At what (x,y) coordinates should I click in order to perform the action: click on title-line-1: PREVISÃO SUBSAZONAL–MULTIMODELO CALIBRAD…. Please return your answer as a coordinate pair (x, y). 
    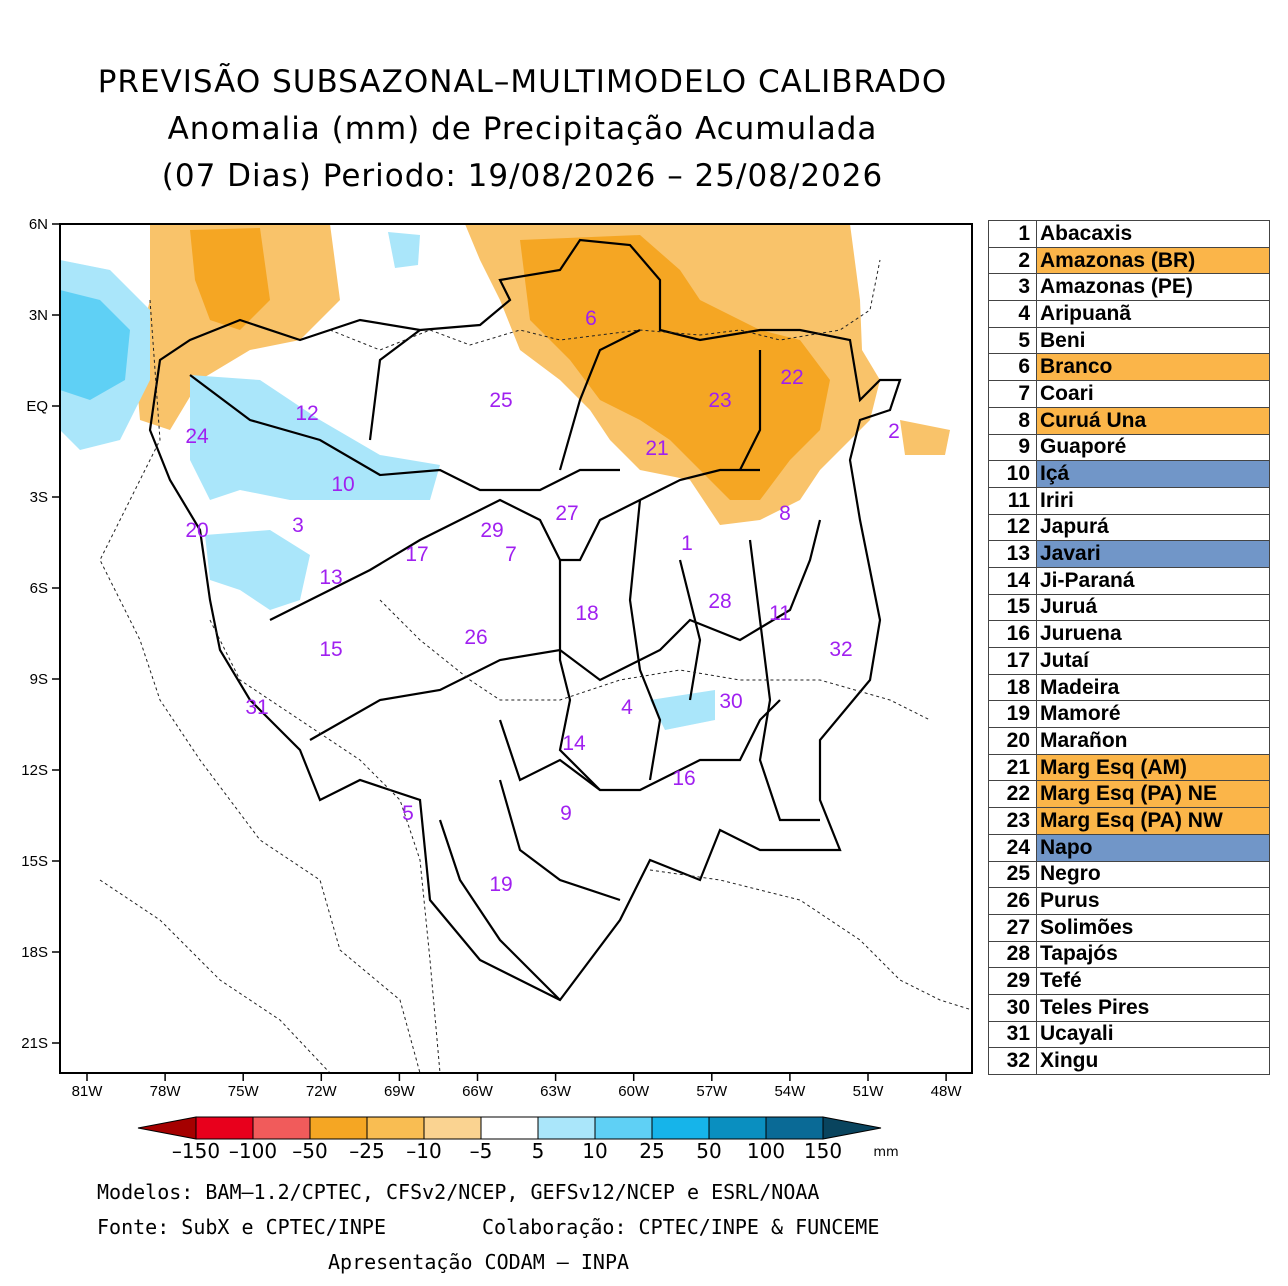
    Looking at the image, I should click on (522, 82).